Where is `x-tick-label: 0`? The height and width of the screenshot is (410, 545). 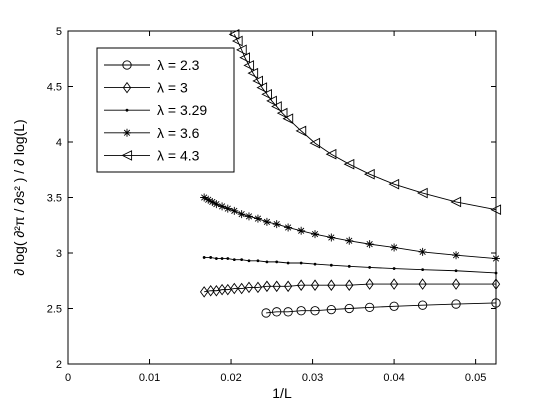
x-tick-label: 0 is located at coordinates (68, 378).